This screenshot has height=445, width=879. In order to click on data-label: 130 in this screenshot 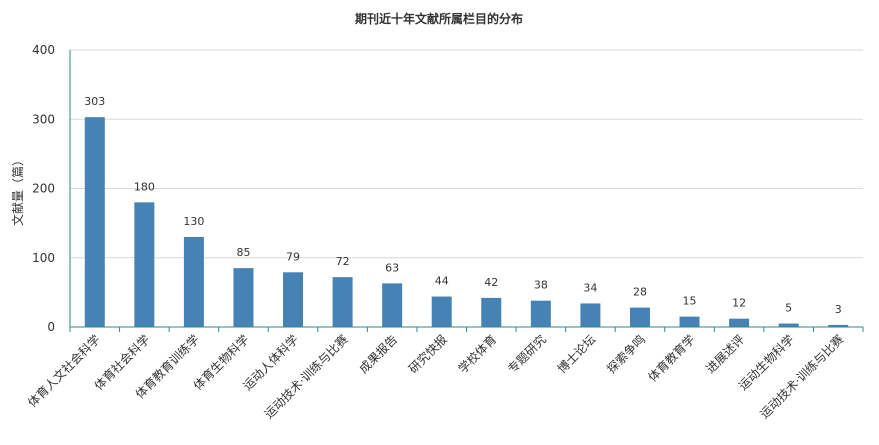, I will do `click(193, 221)`.